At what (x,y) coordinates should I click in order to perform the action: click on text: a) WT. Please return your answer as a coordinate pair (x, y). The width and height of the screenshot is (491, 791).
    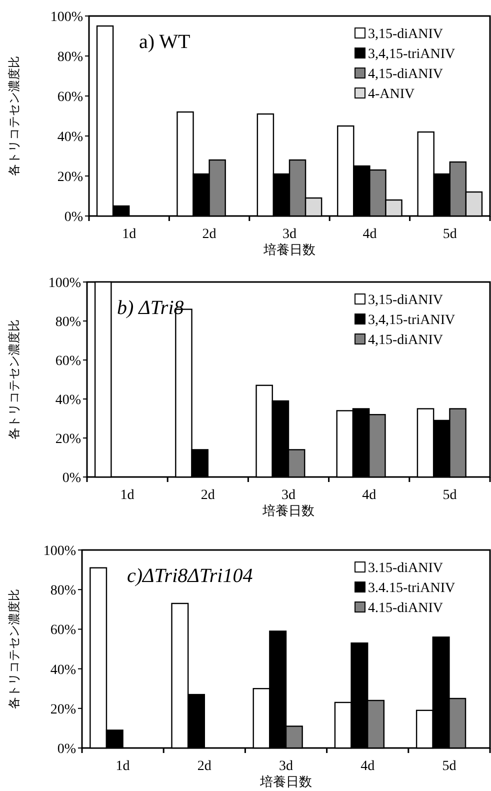
    Looking at the image, I should click on (164, 42).